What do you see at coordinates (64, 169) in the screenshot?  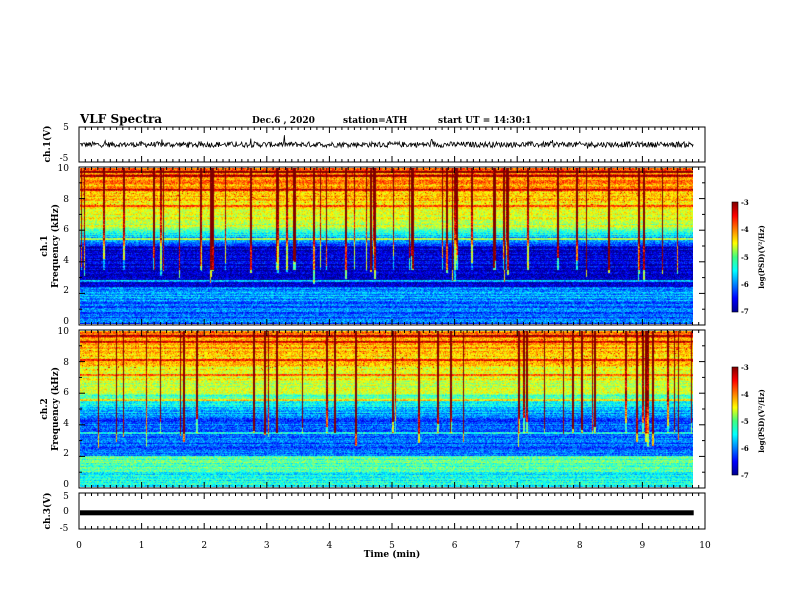 I see `ch1-ytick-10: 10` at bounding box center [64, 169].